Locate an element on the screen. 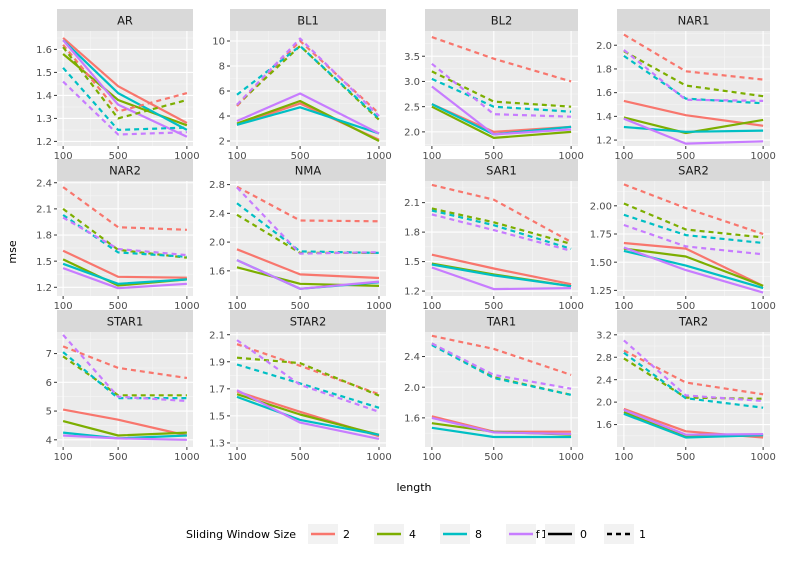  y-tick-label-tar1: 2.4 is located at coordinates (412, 357).